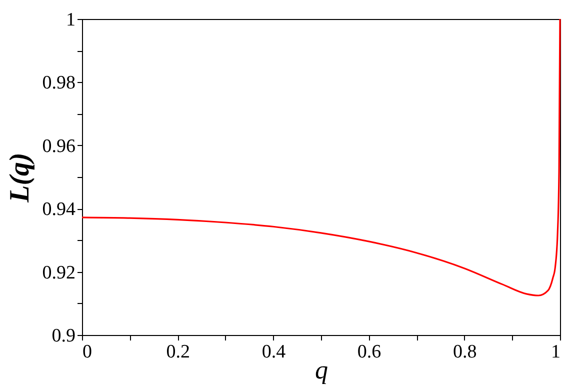  What do you see at coordinates (71, 20) in the screenshot?
I see `y-tick-label: 1` at bounding box center [71, 20].